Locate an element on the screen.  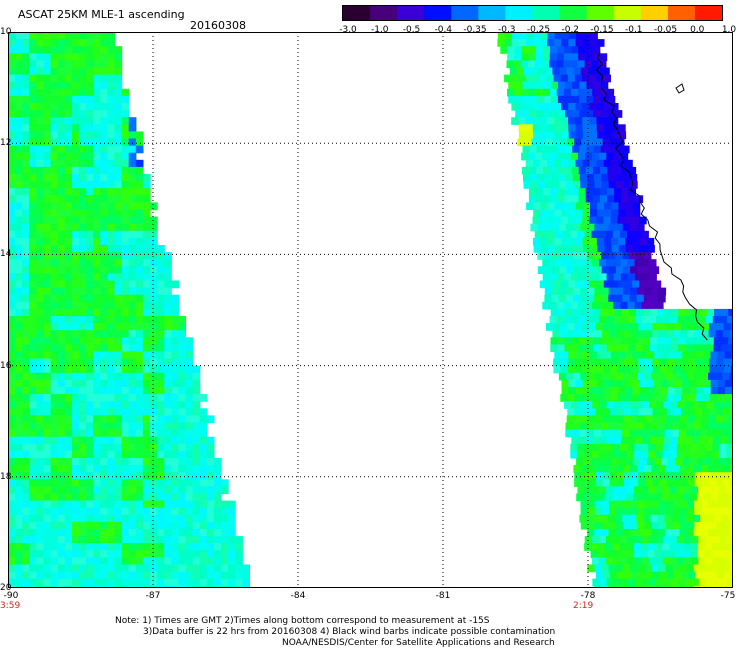
colorbar-label: -0.1 is located at coordinates (633, 30).